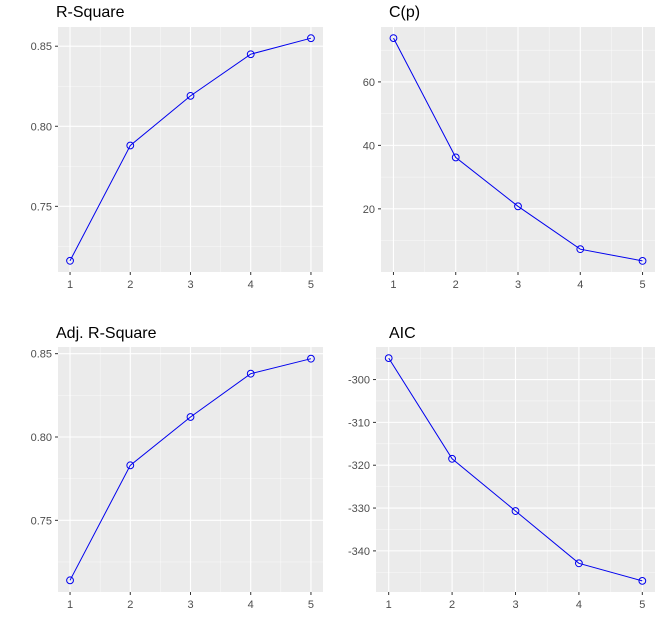  Describe the element at coordinates (251, 285) in the screenshot. I see `x-tick-label-r-square: 4` at that location.